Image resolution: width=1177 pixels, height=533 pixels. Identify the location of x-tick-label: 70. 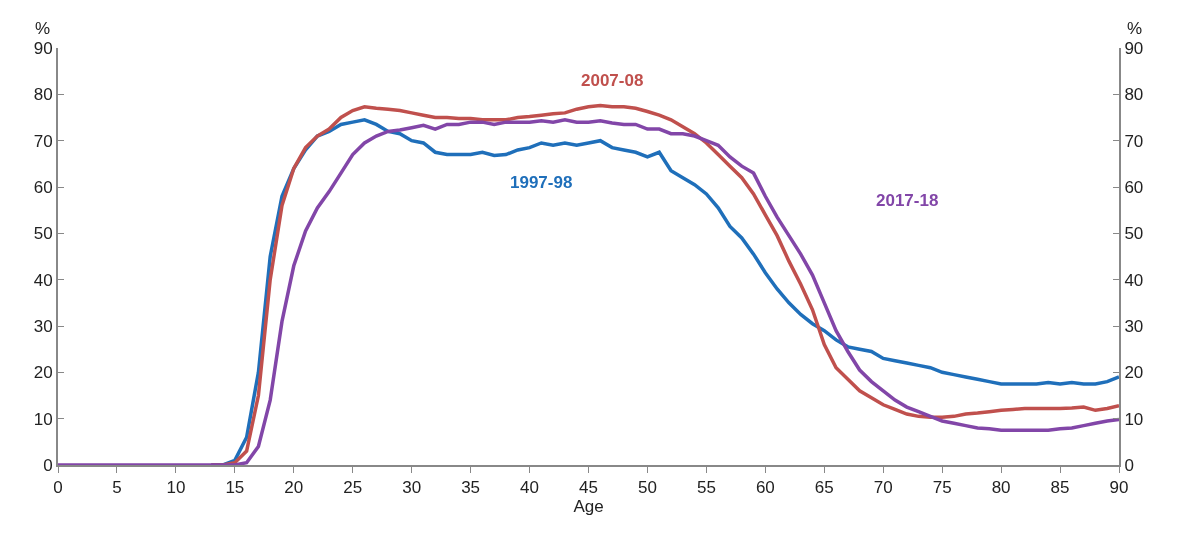
(883, 488).